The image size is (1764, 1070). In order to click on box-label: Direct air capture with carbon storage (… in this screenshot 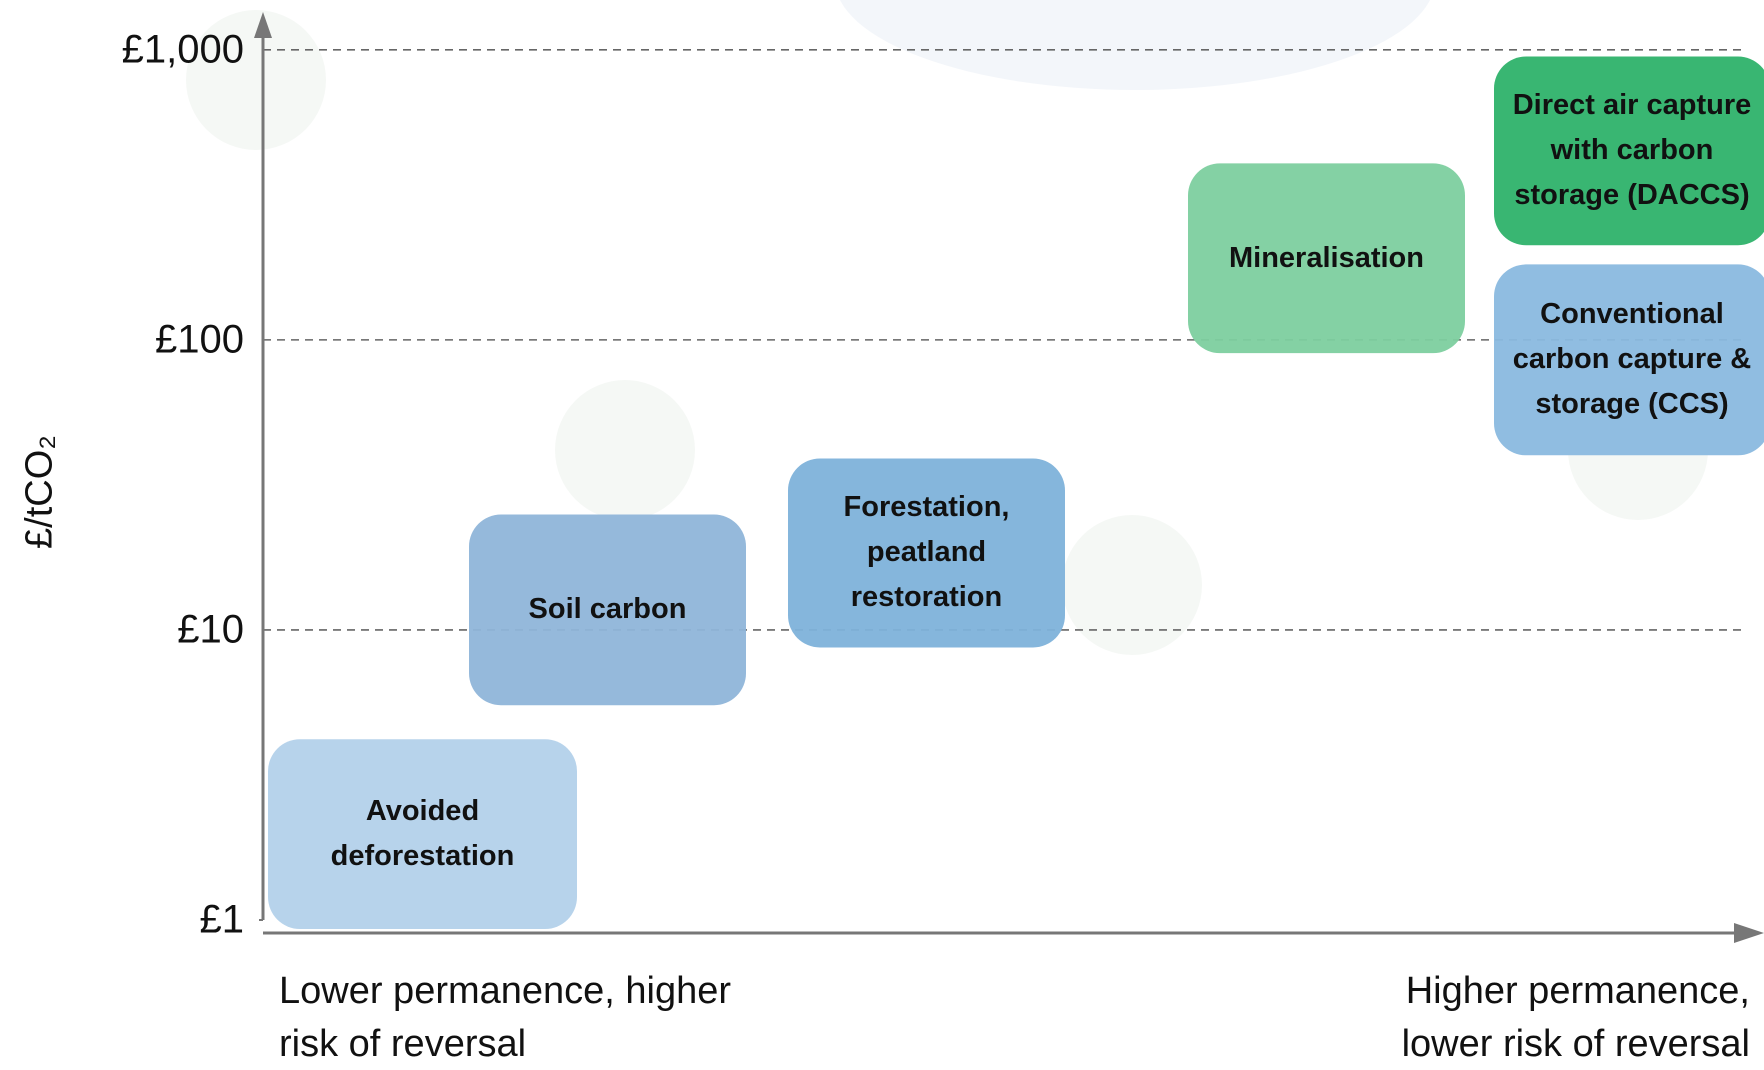, I will do `click(1632, 150)`.